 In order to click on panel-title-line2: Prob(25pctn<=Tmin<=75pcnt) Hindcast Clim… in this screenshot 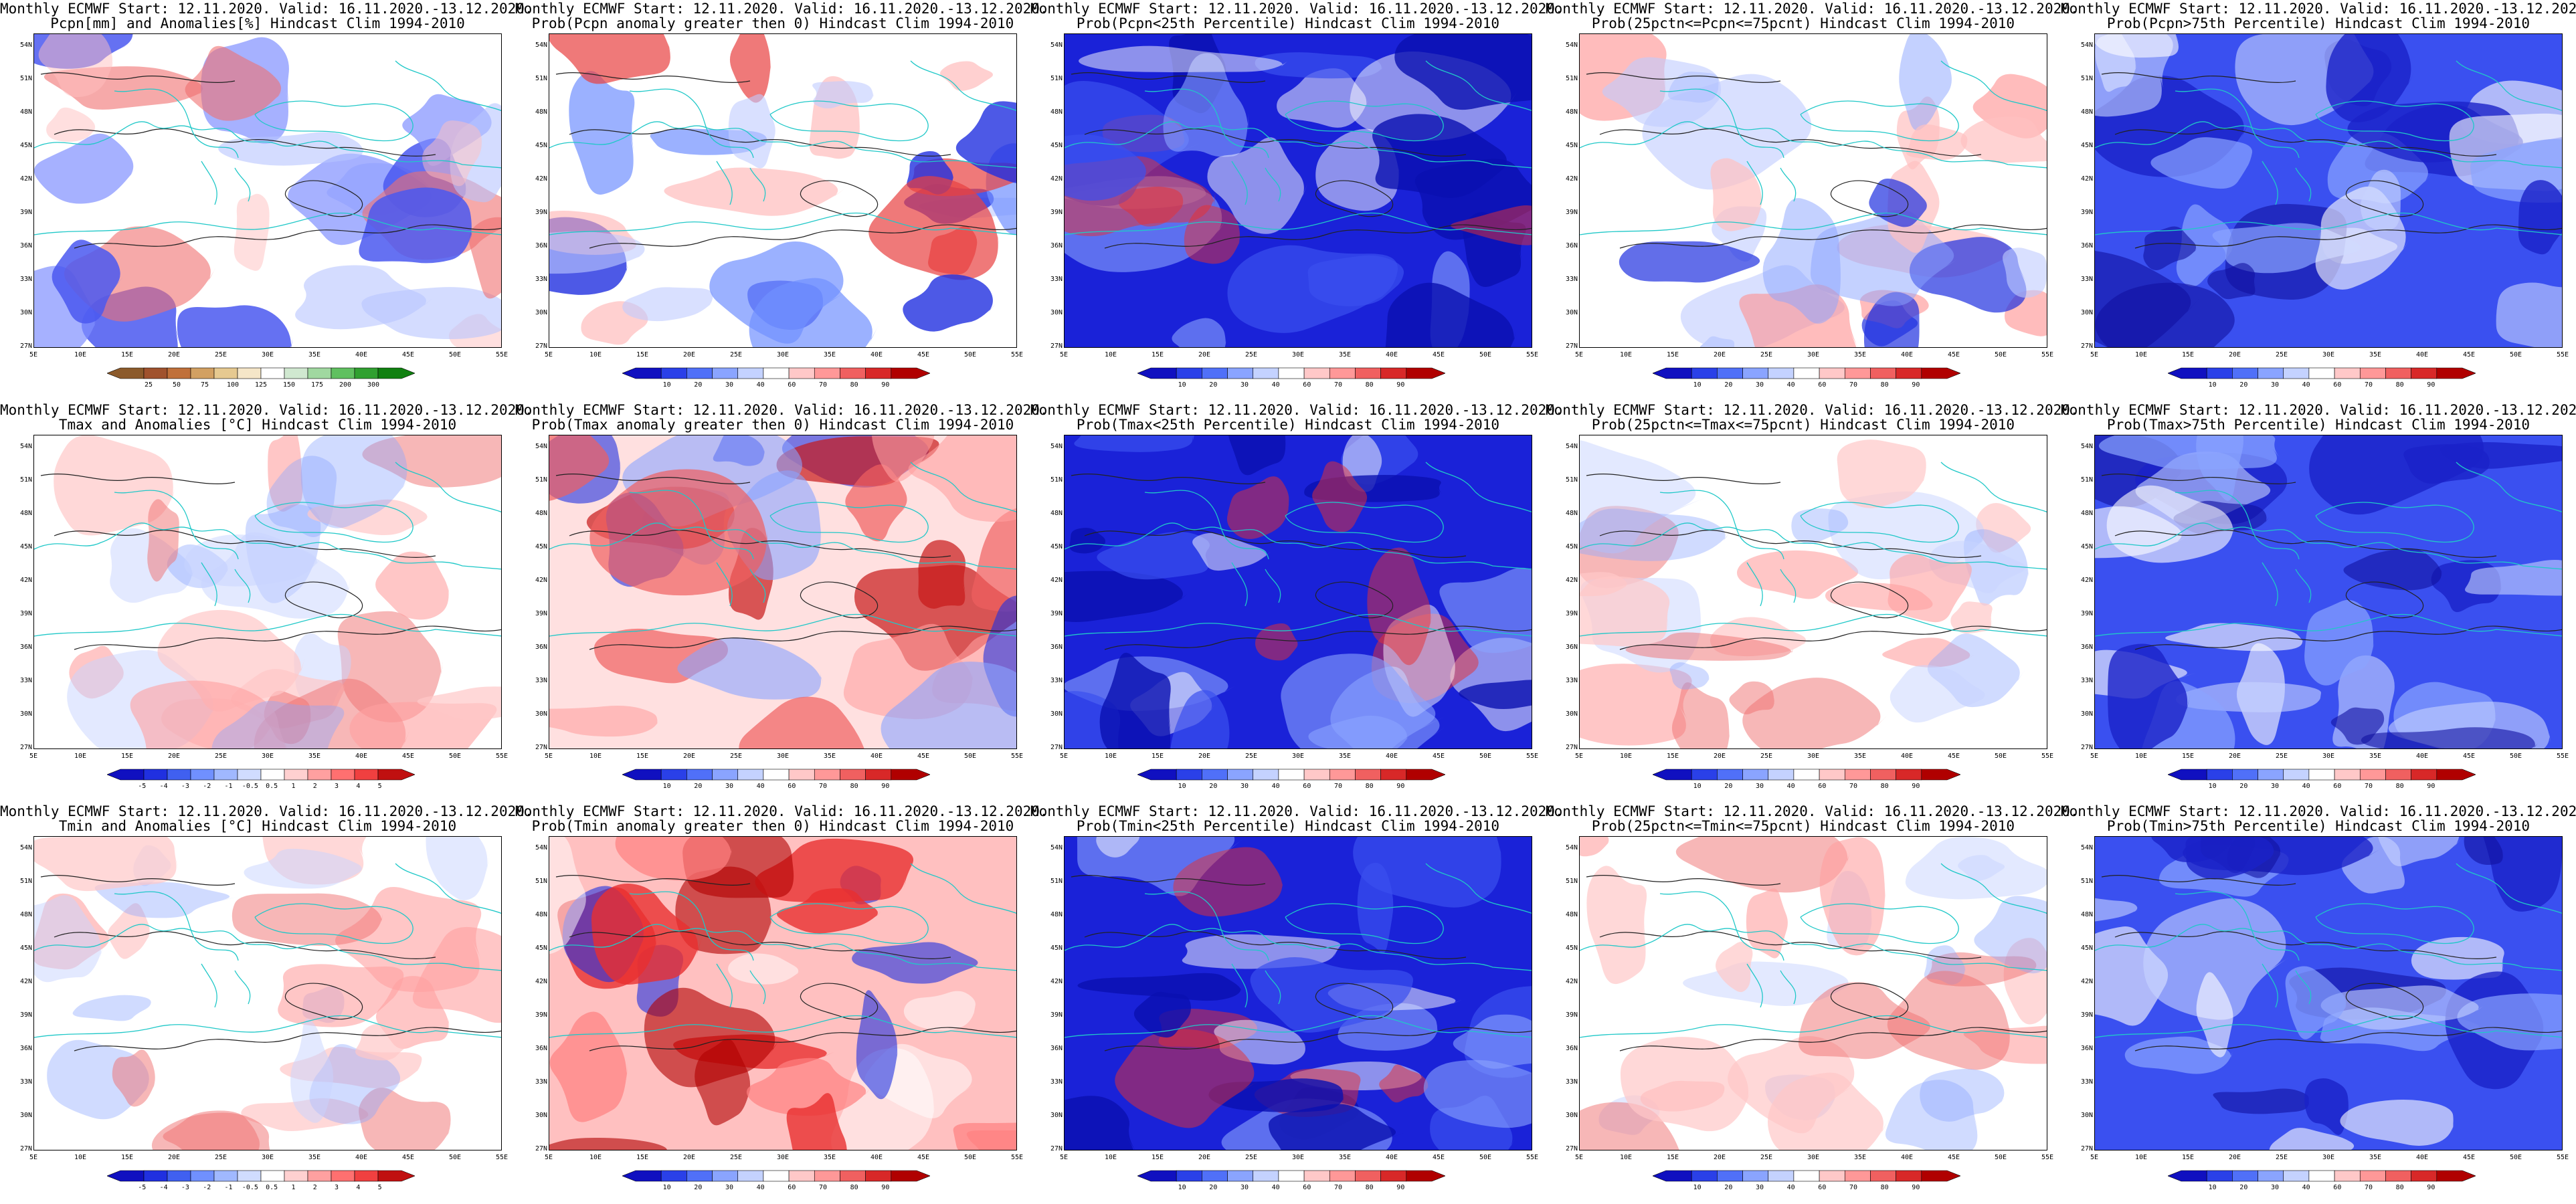, I will do `click(1803, 826)`.